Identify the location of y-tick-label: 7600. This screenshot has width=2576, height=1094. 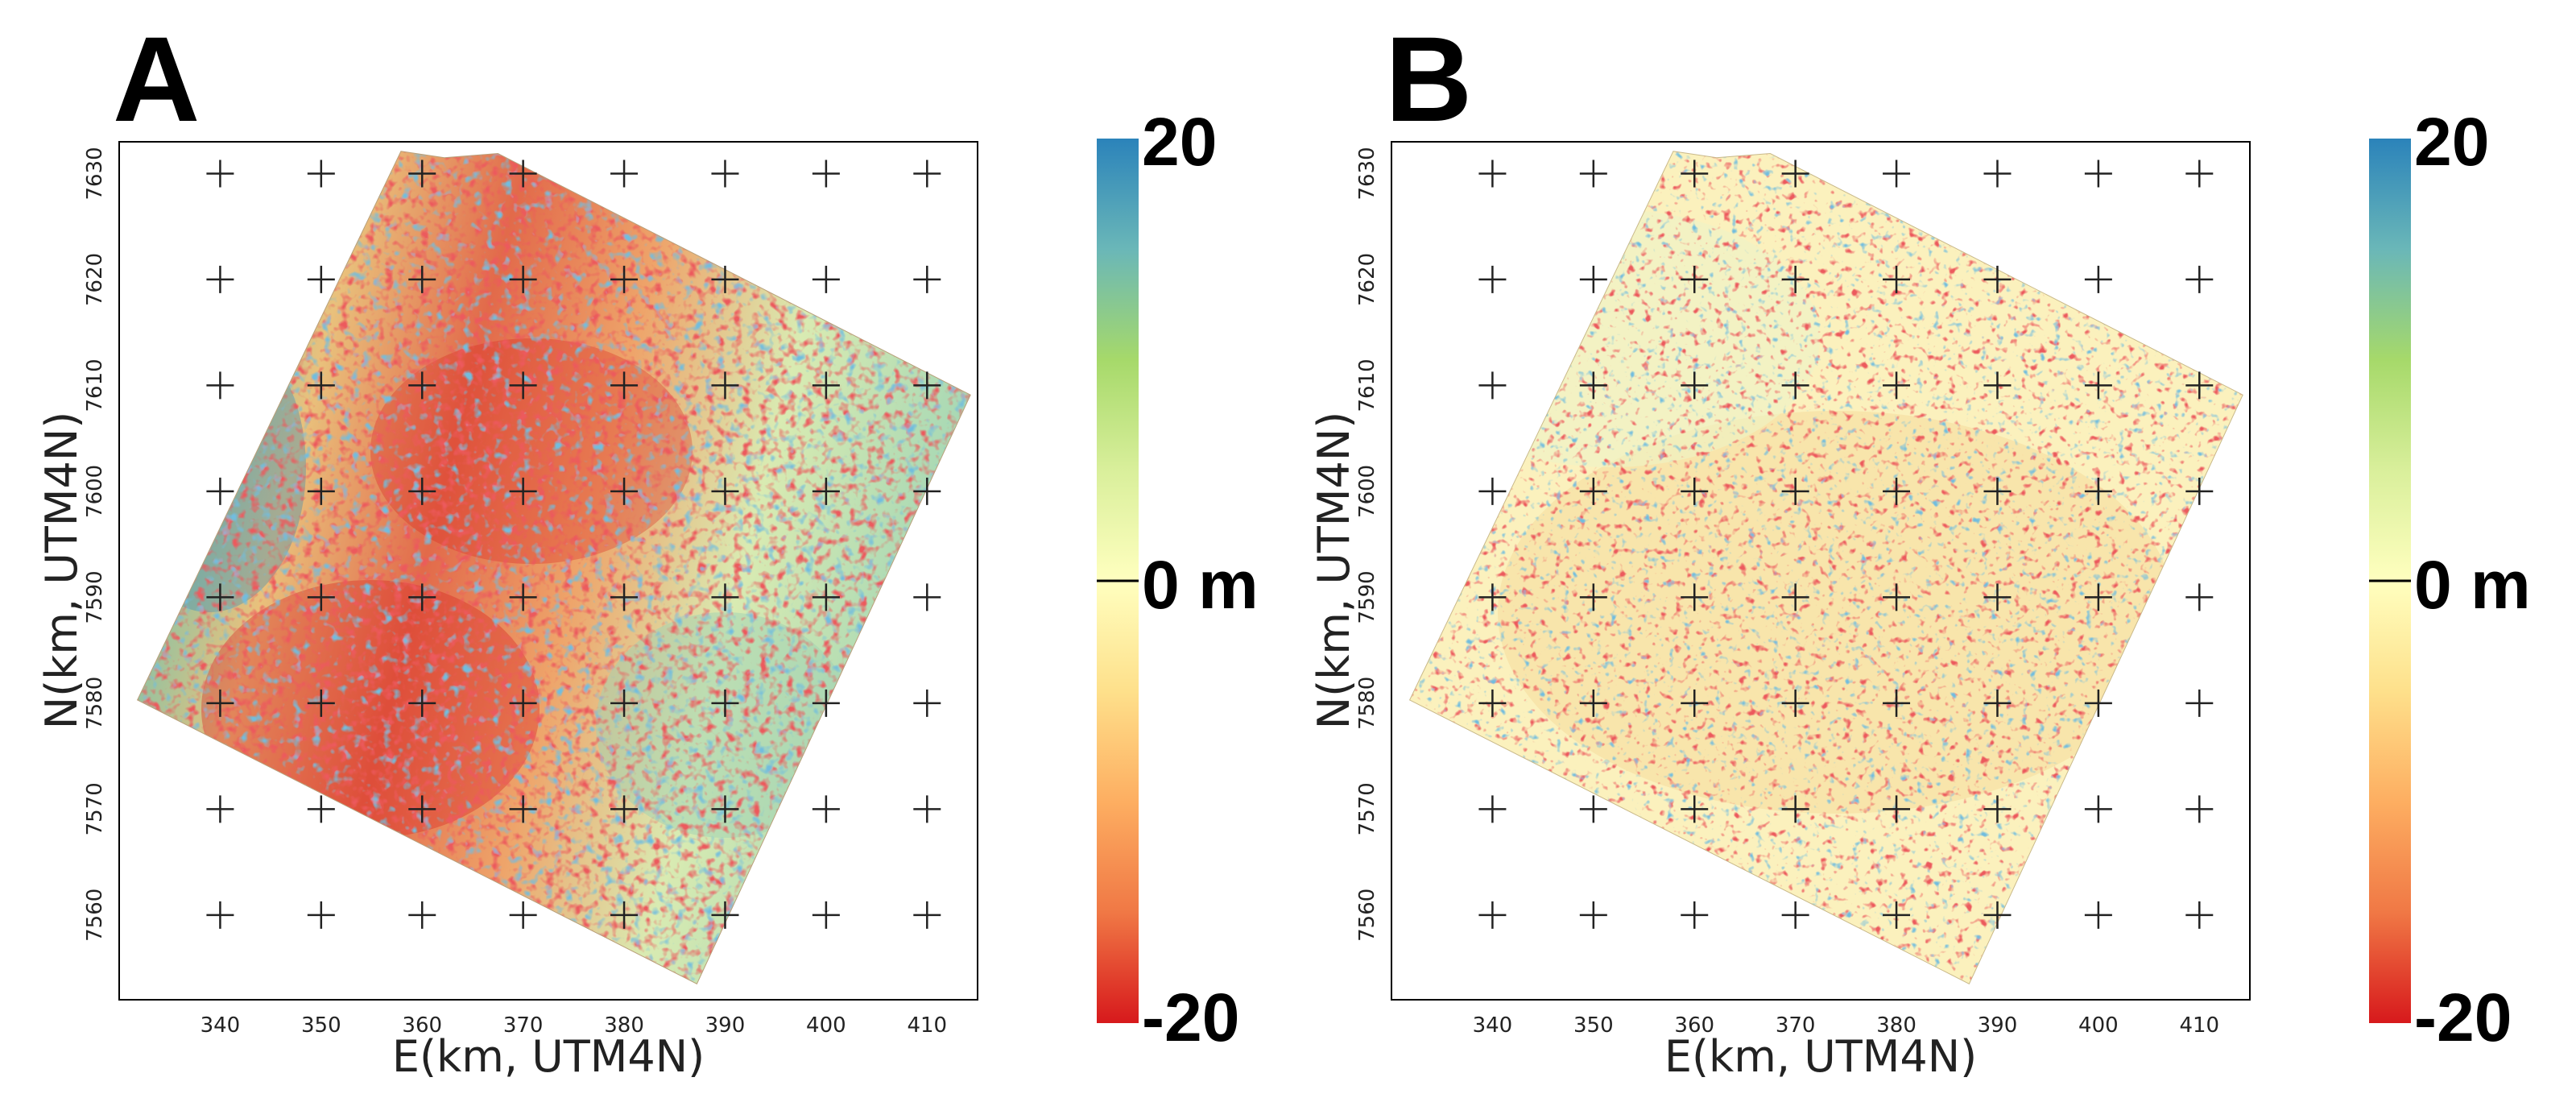
(95, 491).